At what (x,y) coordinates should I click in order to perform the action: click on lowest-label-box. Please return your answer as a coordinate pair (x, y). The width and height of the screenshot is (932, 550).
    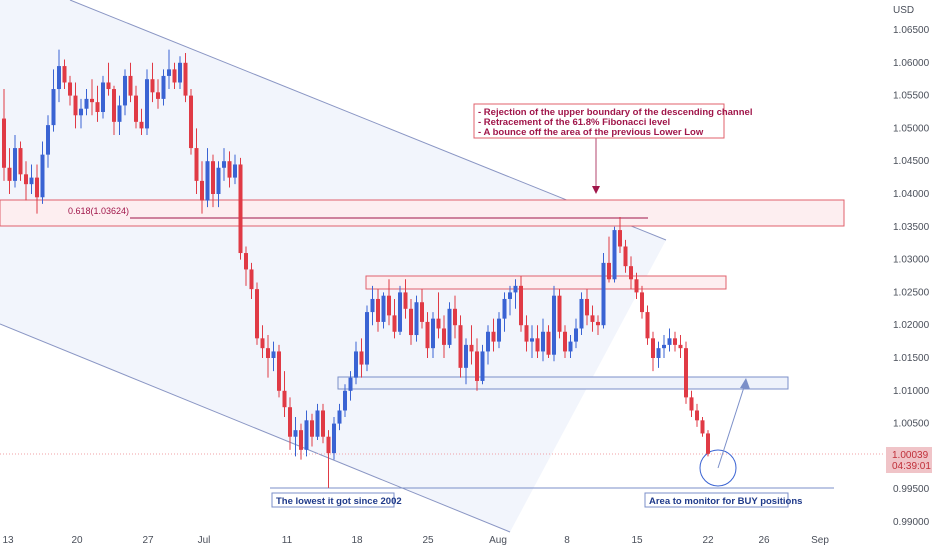
    Looking at the image, I should click on (333, 500).